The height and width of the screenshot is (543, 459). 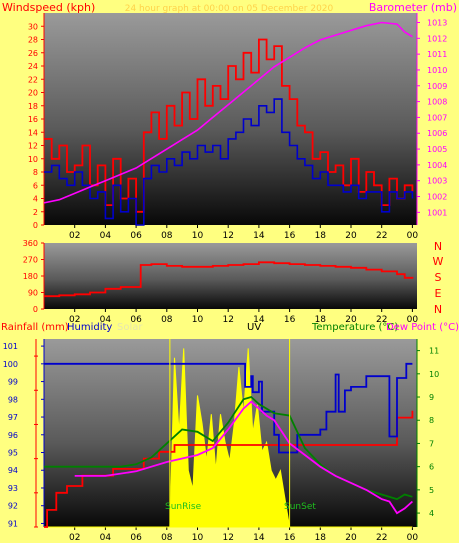 I want to click on windspeed-tick-label: 12, so click(x=33, y=146).